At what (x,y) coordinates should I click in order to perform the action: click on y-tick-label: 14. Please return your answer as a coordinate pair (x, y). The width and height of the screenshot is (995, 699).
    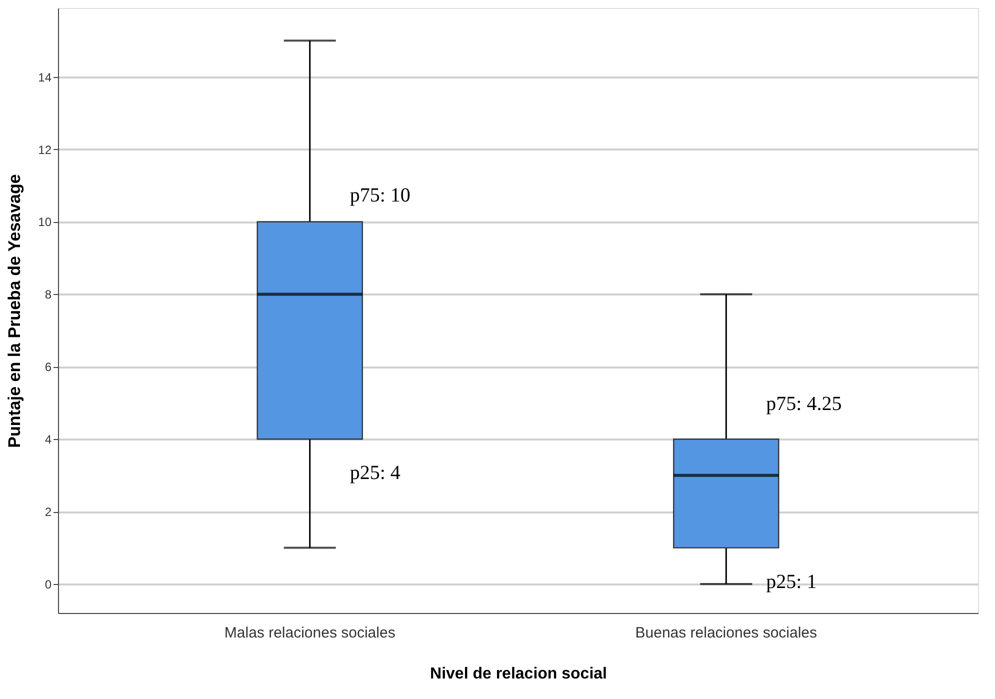
    Looking at the image, I should click on (45, 77).